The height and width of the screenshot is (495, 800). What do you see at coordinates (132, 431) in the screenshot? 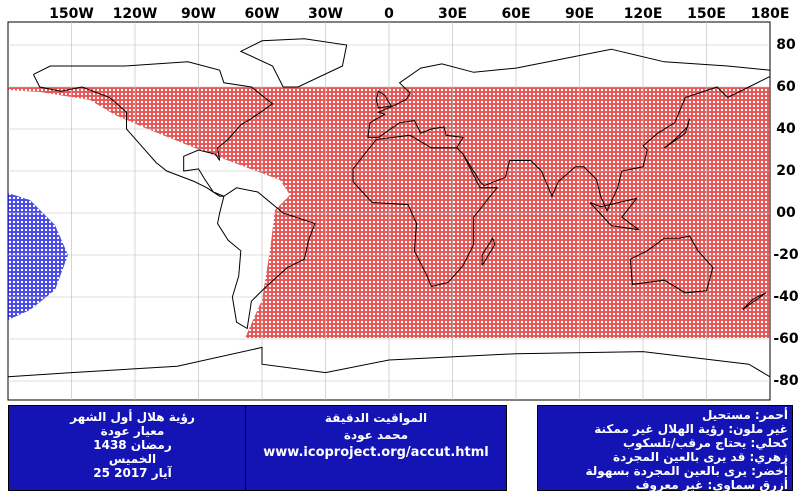
I see `criterion: معيار عودة` at bounding box center [132, 431].